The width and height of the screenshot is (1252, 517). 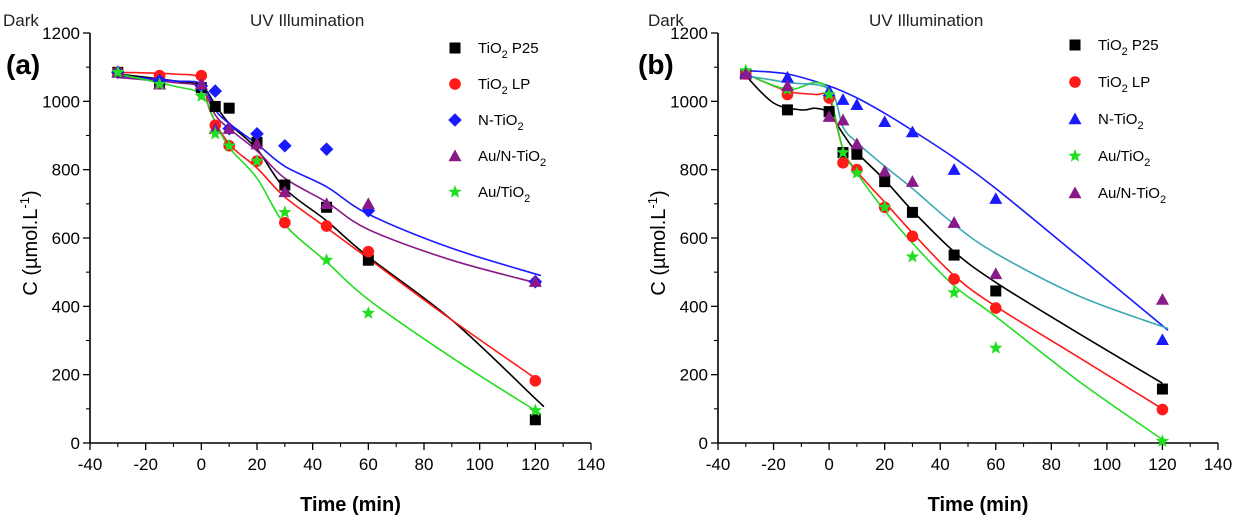 What do you see at coordinates (24, 203) in the screenshot?
I see `y-axis-title-superscript: -1` at bounding box center [24, 203].